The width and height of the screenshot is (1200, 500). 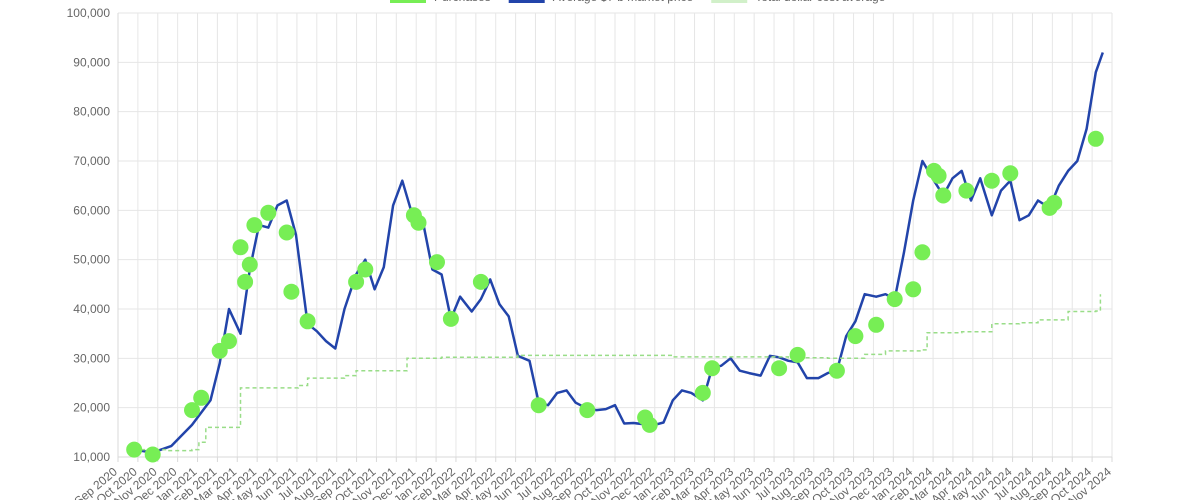 What do you see at coordinates (91, 210) in the screenshot?
I see `y-tick-label: 60,000` at bounding box center [91, 210].